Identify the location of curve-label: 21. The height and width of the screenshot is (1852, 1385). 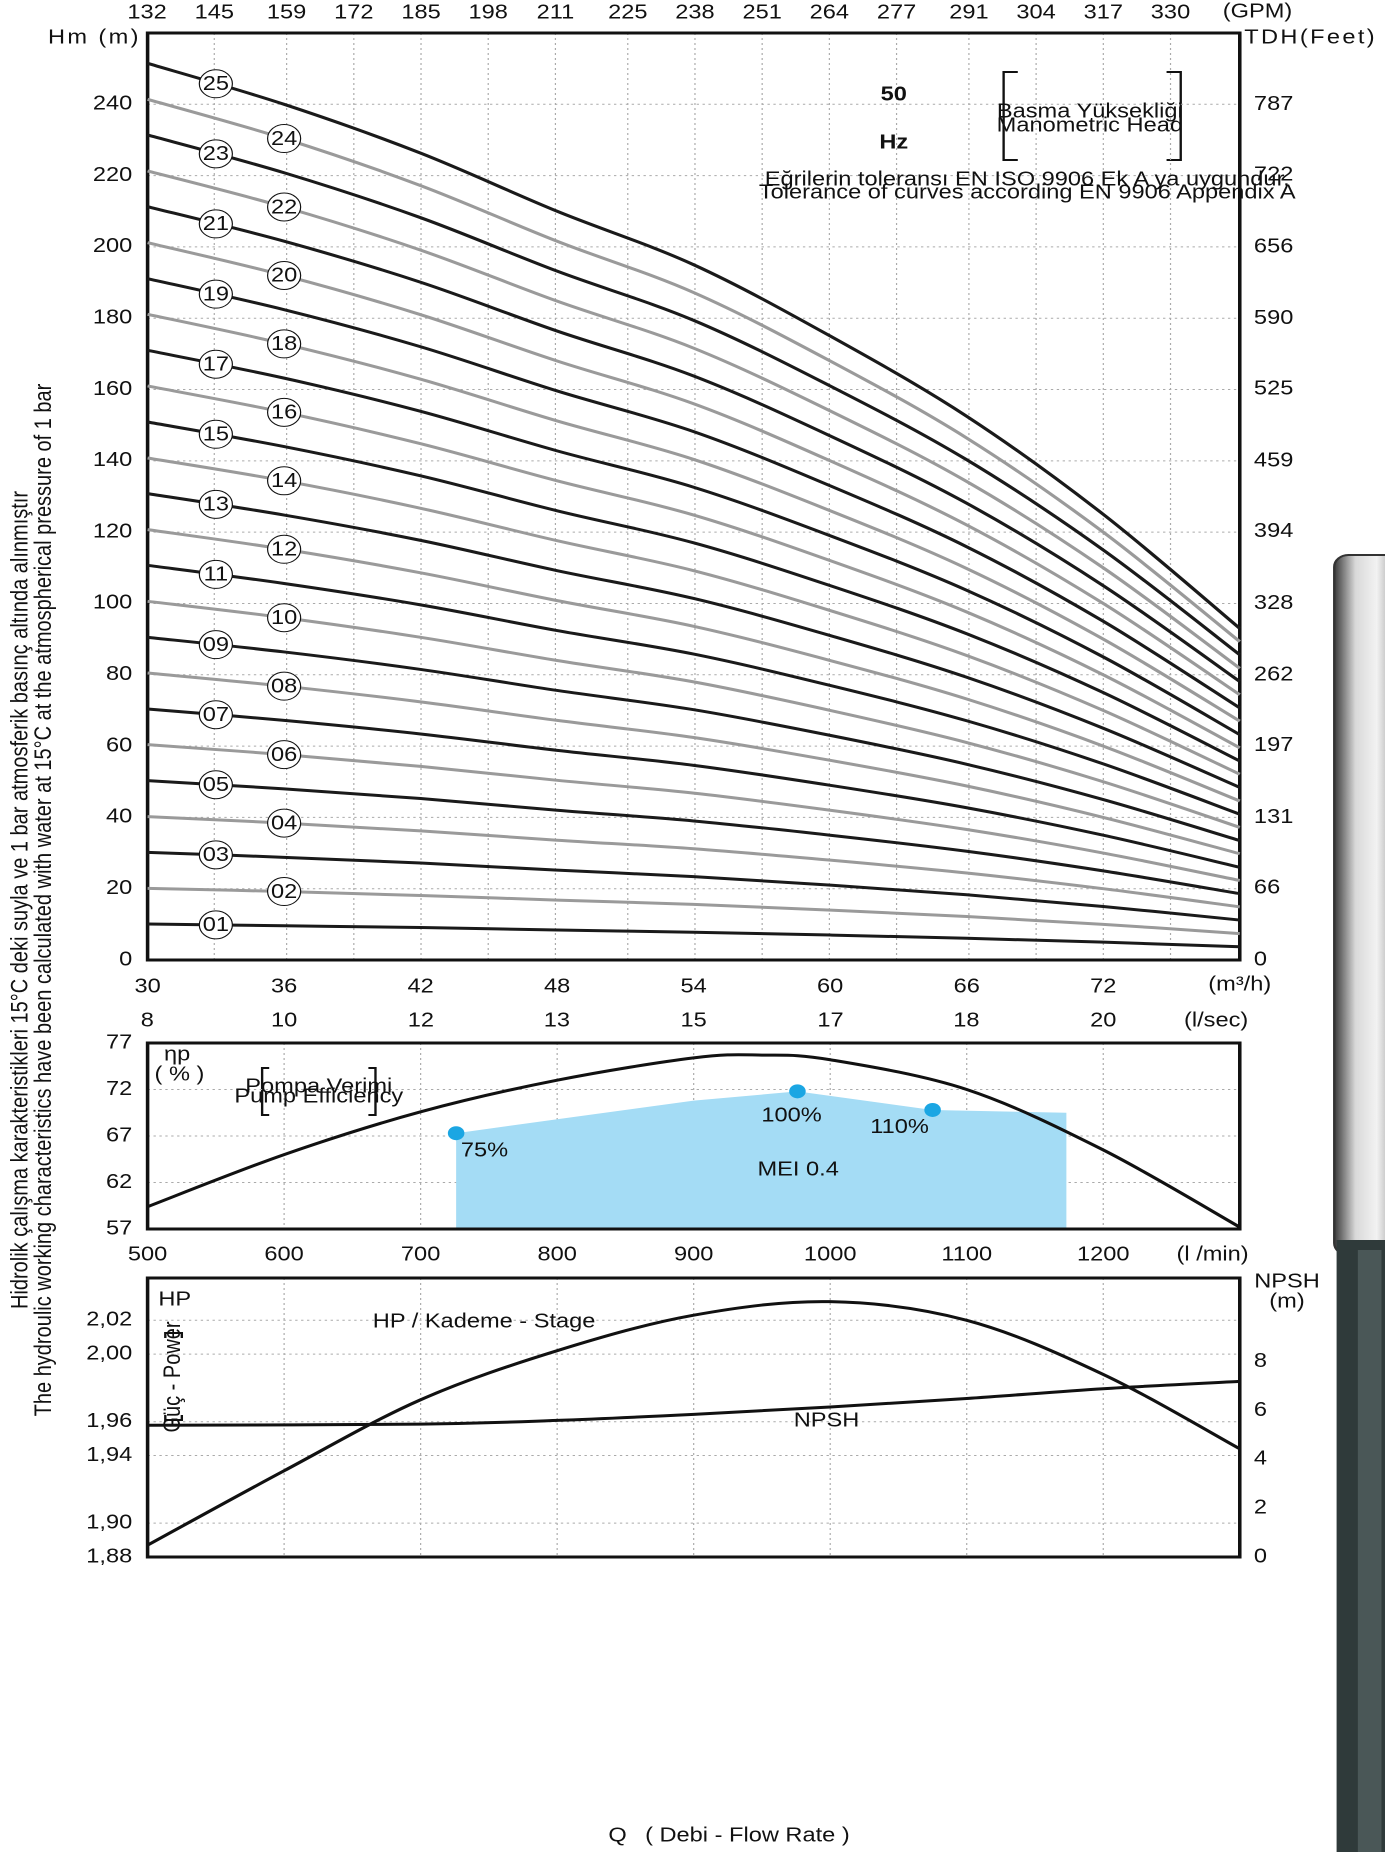
(216, 223).